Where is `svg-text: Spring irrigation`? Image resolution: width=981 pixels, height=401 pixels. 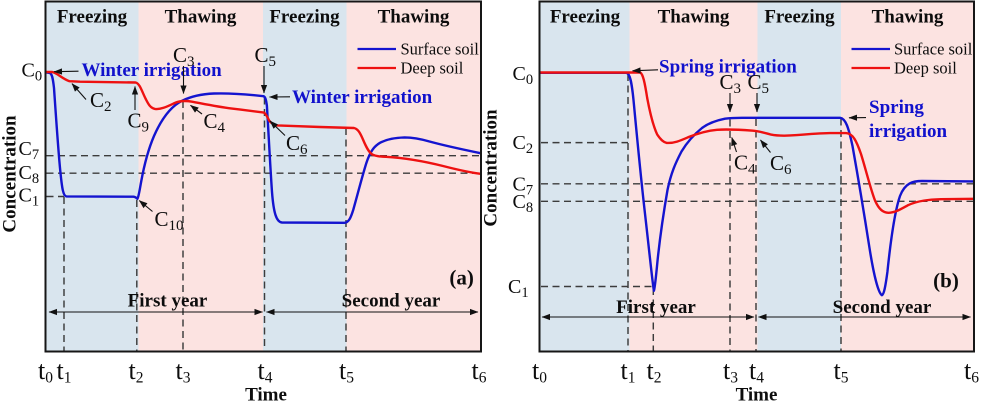 svg-text: Spring irrigation is located at coordinates (728, 67).